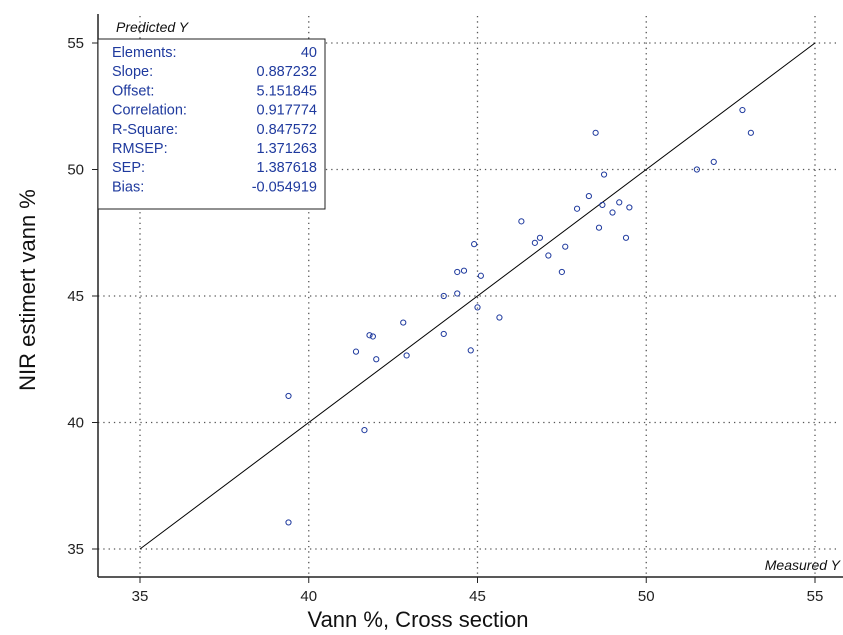 This screenshot has height=635, width=843. Describe the element at coordinates (75, 170) in the screenshot. I see `y-tick-label: 50` at that location.